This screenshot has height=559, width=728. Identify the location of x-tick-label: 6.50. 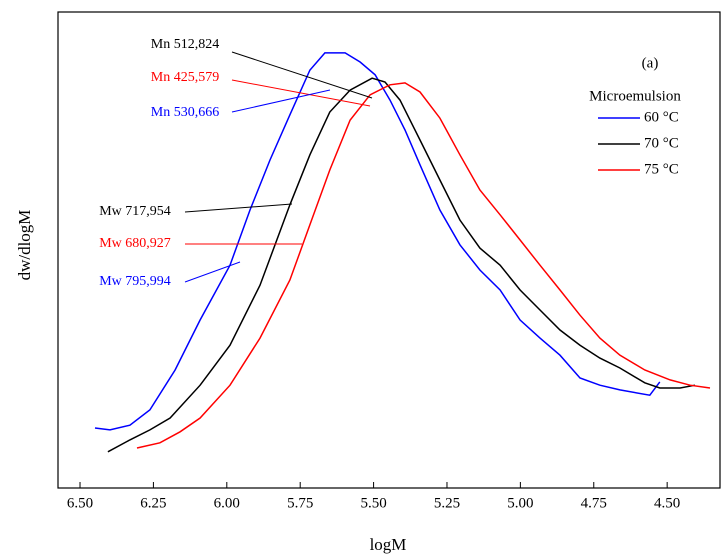
(80, 503).